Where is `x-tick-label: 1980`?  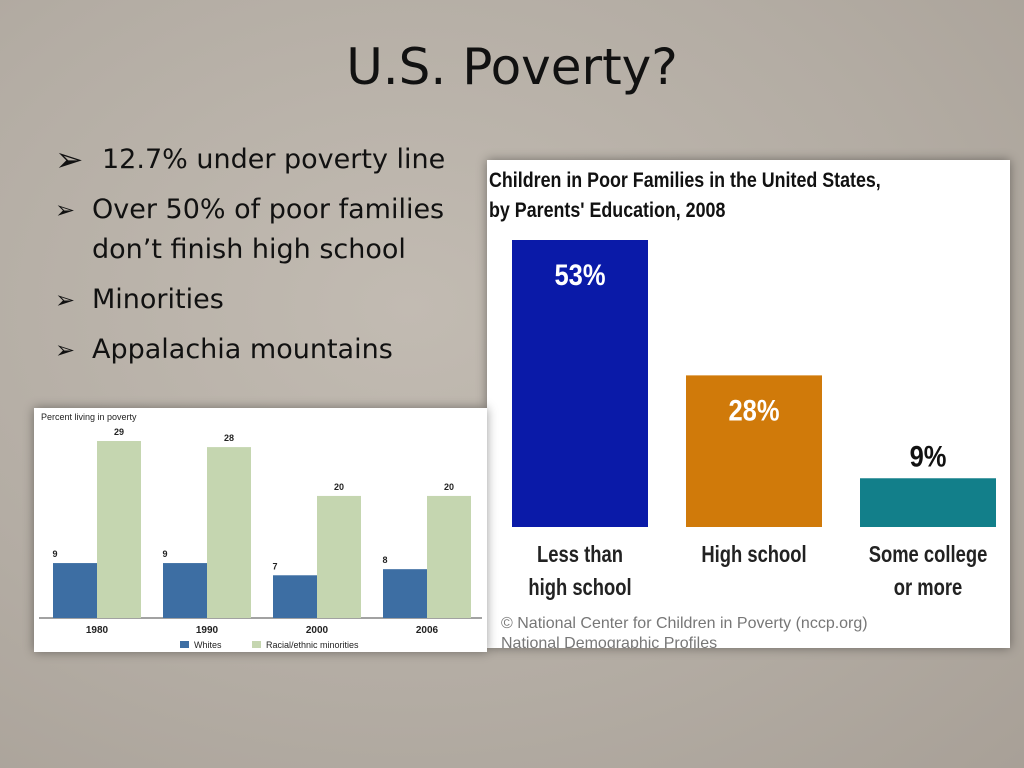
x-tick-label: 1980 is located at coordinates (97, 630).